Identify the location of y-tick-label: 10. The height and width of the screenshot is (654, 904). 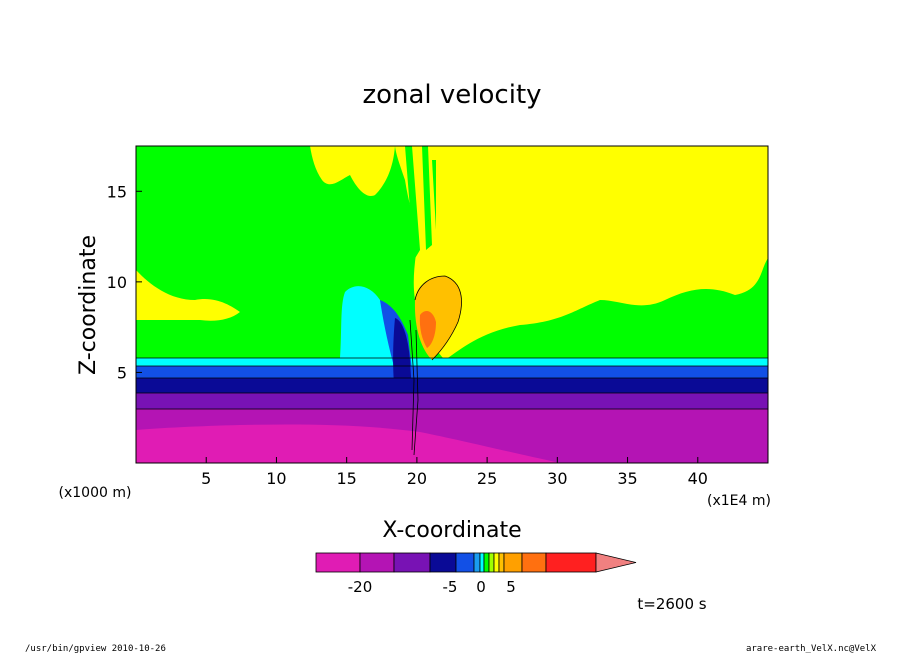
(117, 282).